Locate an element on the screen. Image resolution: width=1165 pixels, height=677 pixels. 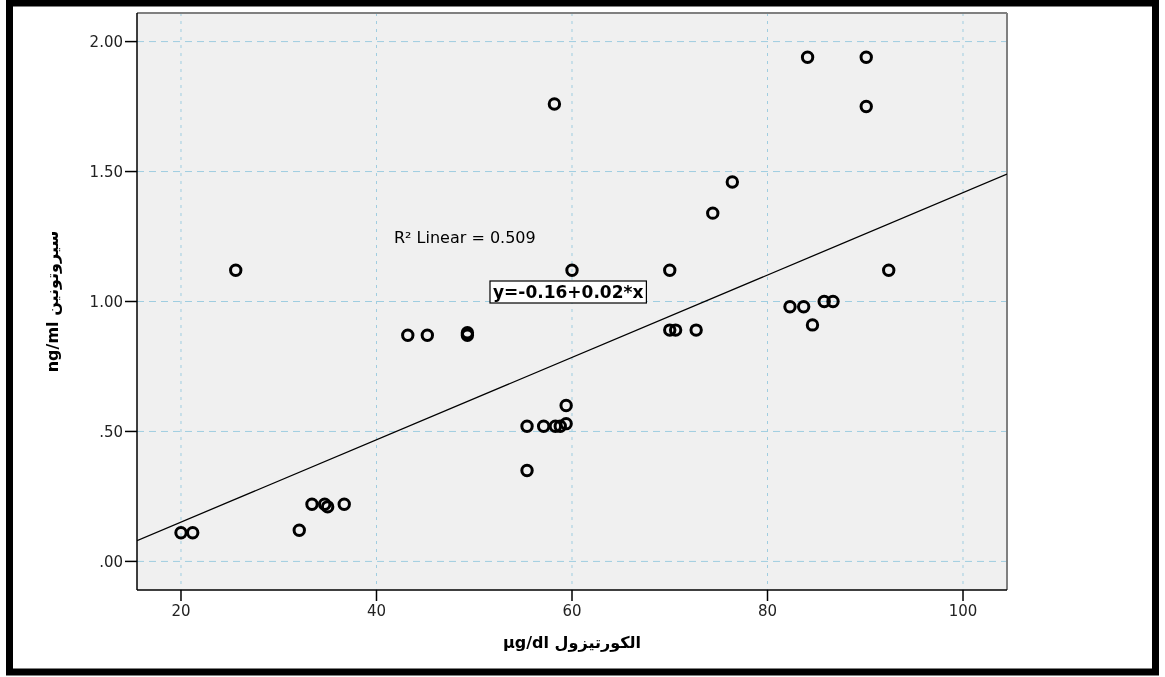
x-tick-label: 100 is located at coordinates (963, 611).